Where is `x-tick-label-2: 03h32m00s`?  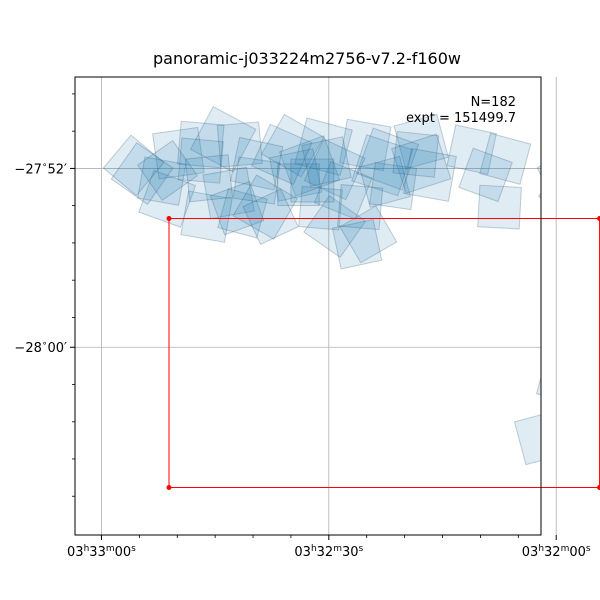
x-tick-label-2: 03h32m00s is located at coordinates (556, 552).